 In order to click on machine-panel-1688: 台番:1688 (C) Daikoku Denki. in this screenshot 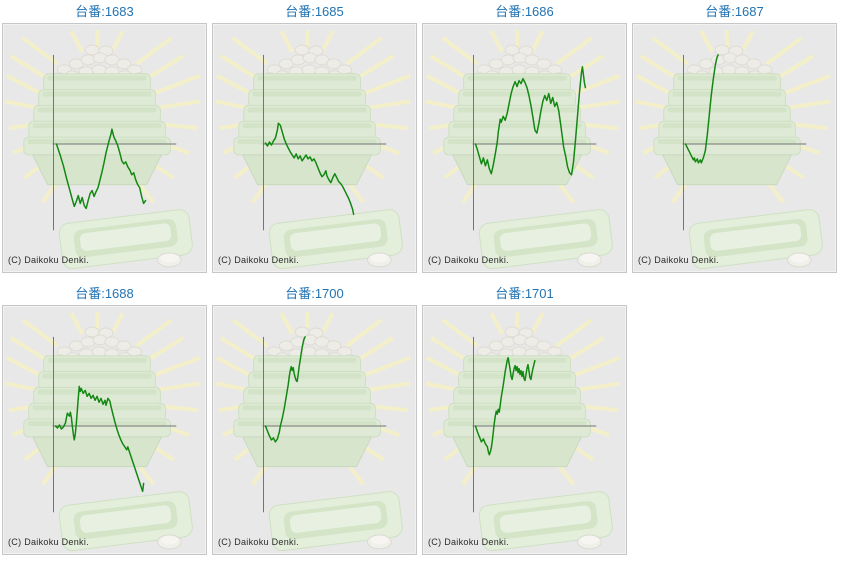, I will do `click(104, 419)`.